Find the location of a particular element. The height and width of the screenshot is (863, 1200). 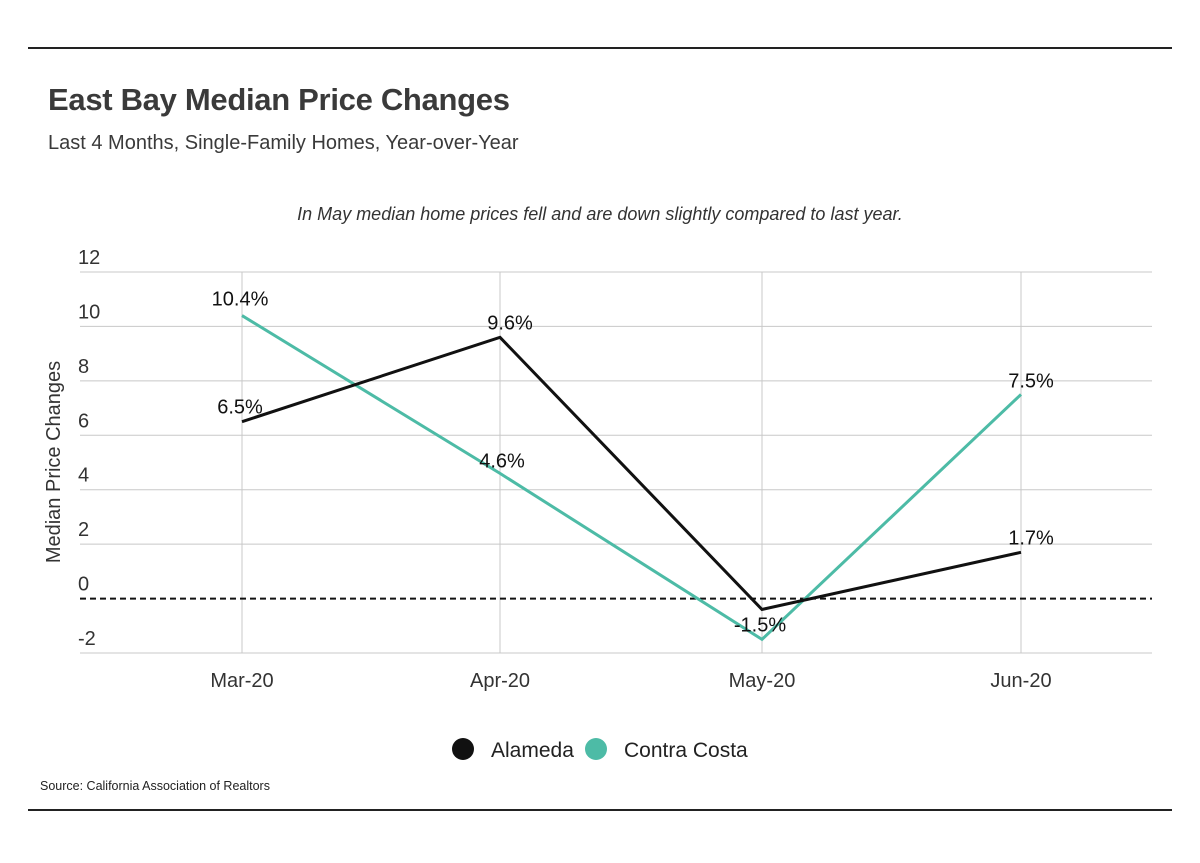

y-tick-label: 8 is located at coordinates (83, 367).